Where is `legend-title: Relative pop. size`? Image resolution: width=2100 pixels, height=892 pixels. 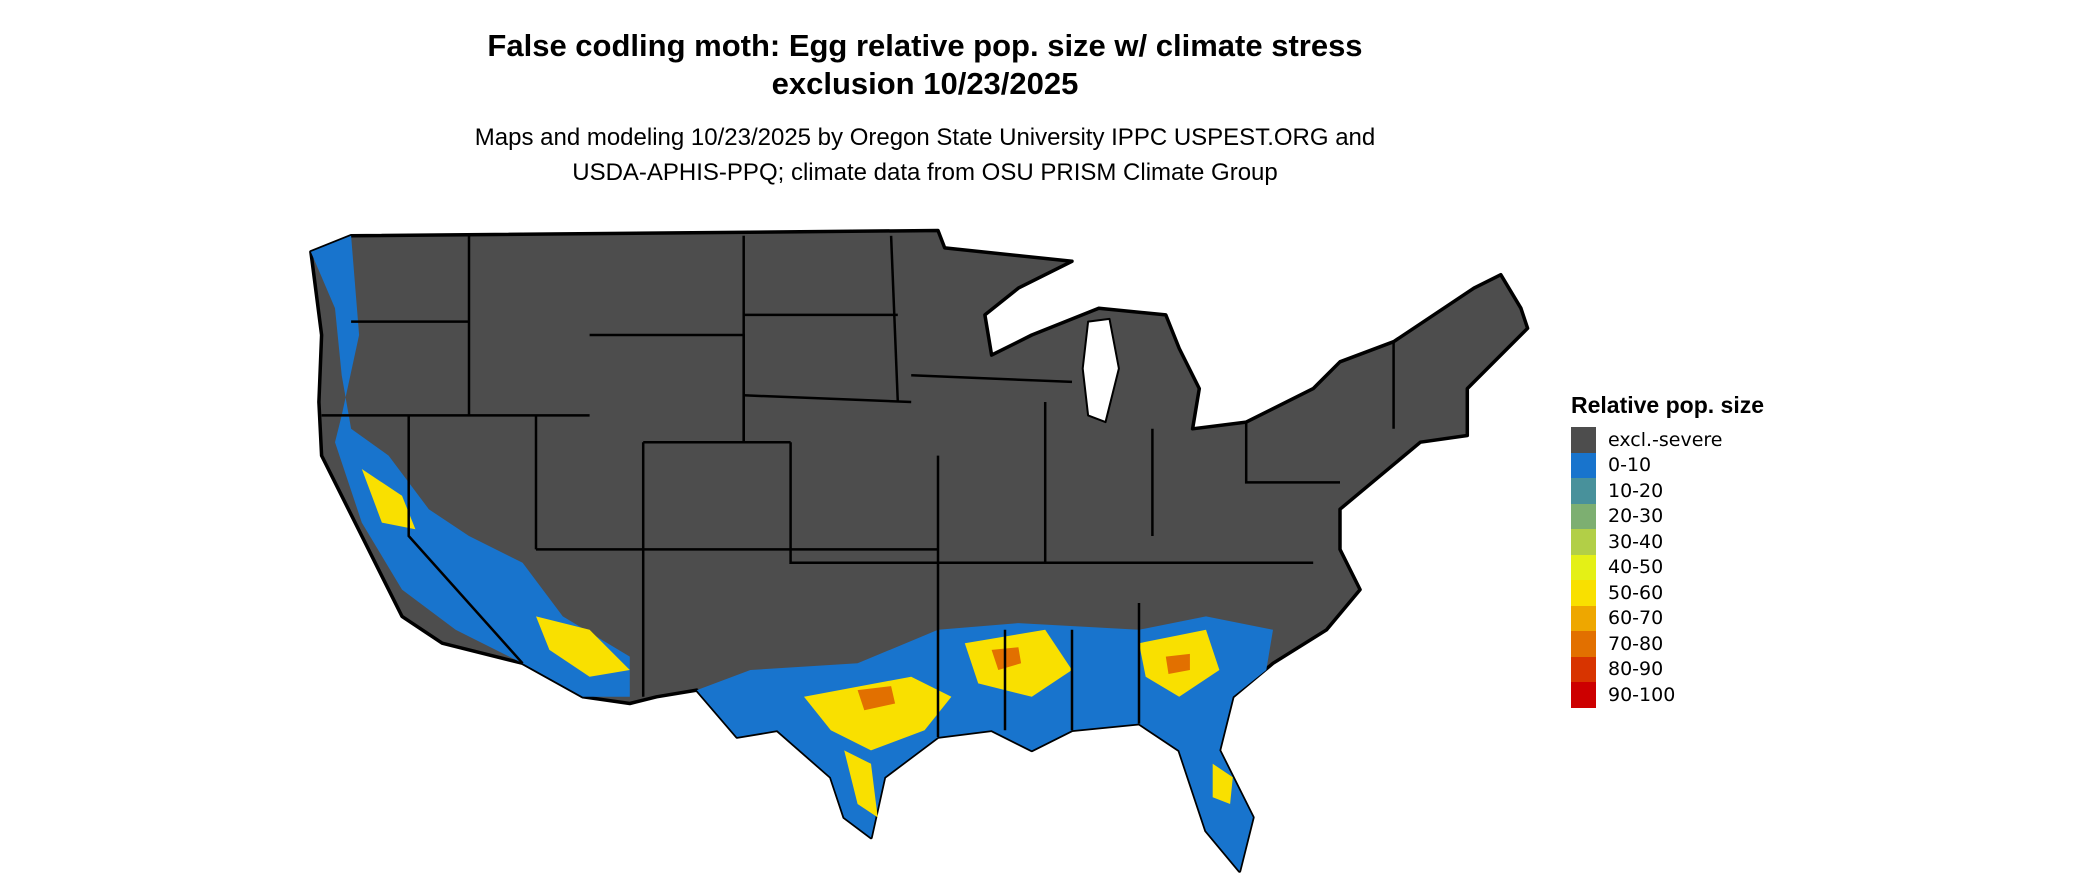
legend-title: Relative pop. size is located at coordinates (1668, 405).